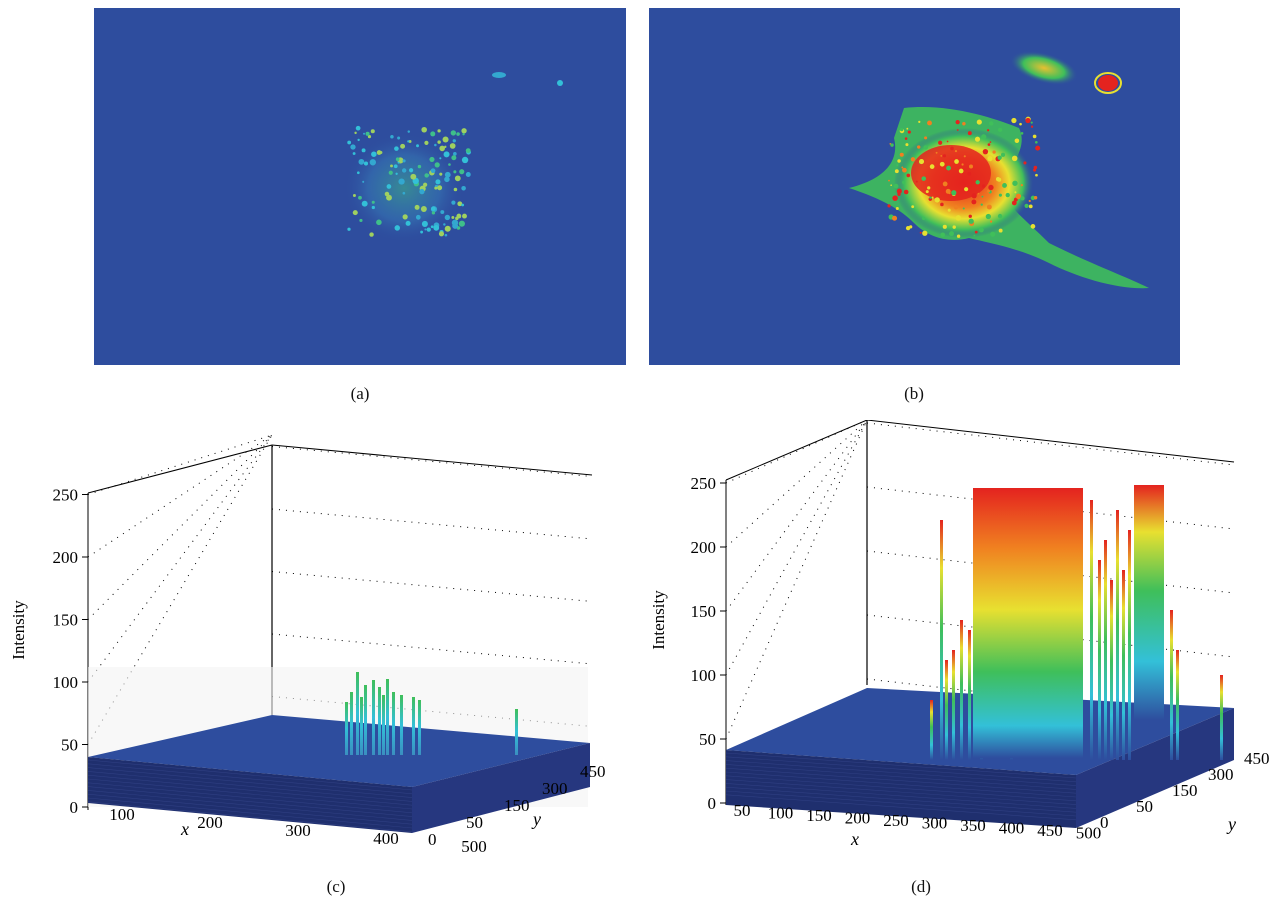 This screenshot has height=906, width=1274. What do you see at coordinates (704, 611) in the screenshot?
I see `z-tick-label: 150` at bounding box center [704, 611].